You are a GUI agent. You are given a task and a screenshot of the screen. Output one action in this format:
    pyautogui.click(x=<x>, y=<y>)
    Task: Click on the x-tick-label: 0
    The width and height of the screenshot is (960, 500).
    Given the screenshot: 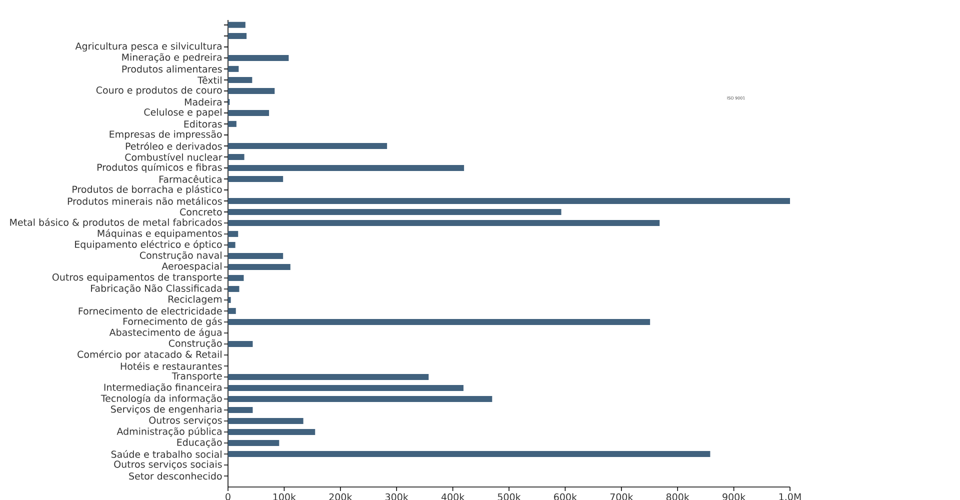 What is the action you would take?
    pyautogui.click(x=228, y=496)
    